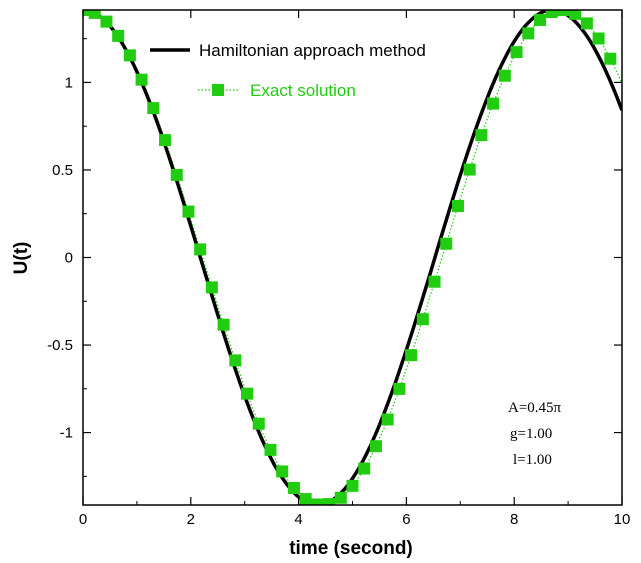  What do you see at coordinates (83, 519) in the screenshot?
I see `x-tick-label: 0` at bounding box center [83, 519].